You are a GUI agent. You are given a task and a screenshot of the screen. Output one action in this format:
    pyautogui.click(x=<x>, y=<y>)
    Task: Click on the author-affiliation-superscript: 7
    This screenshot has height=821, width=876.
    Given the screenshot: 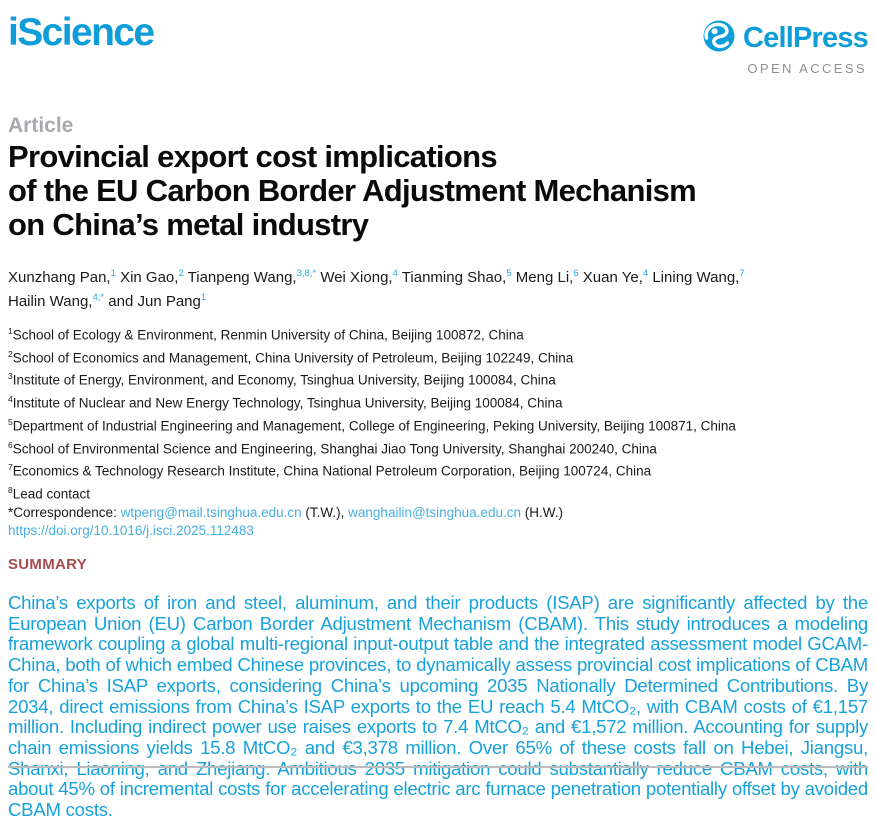 What is the action you would take?
    pyautogui.click(x=742, y=273)
    